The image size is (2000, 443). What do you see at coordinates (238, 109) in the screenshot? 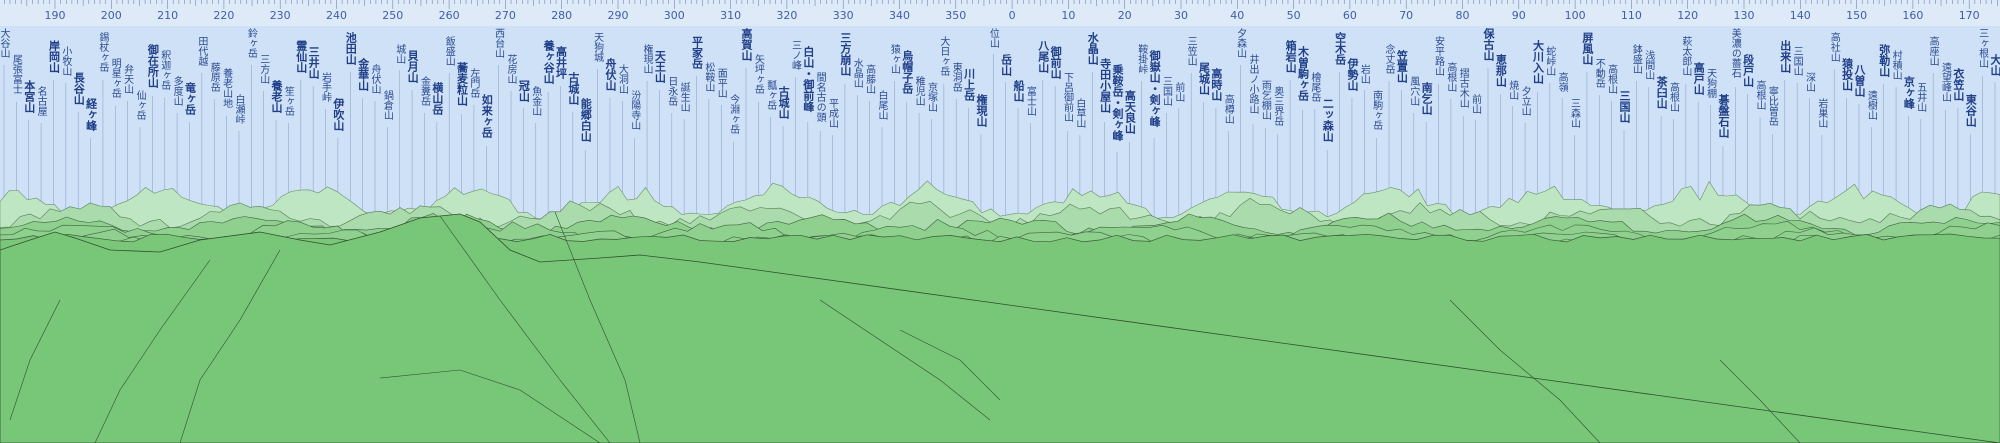
I see `peak-label: 白瀬峠` at bounding box center [238, 109].